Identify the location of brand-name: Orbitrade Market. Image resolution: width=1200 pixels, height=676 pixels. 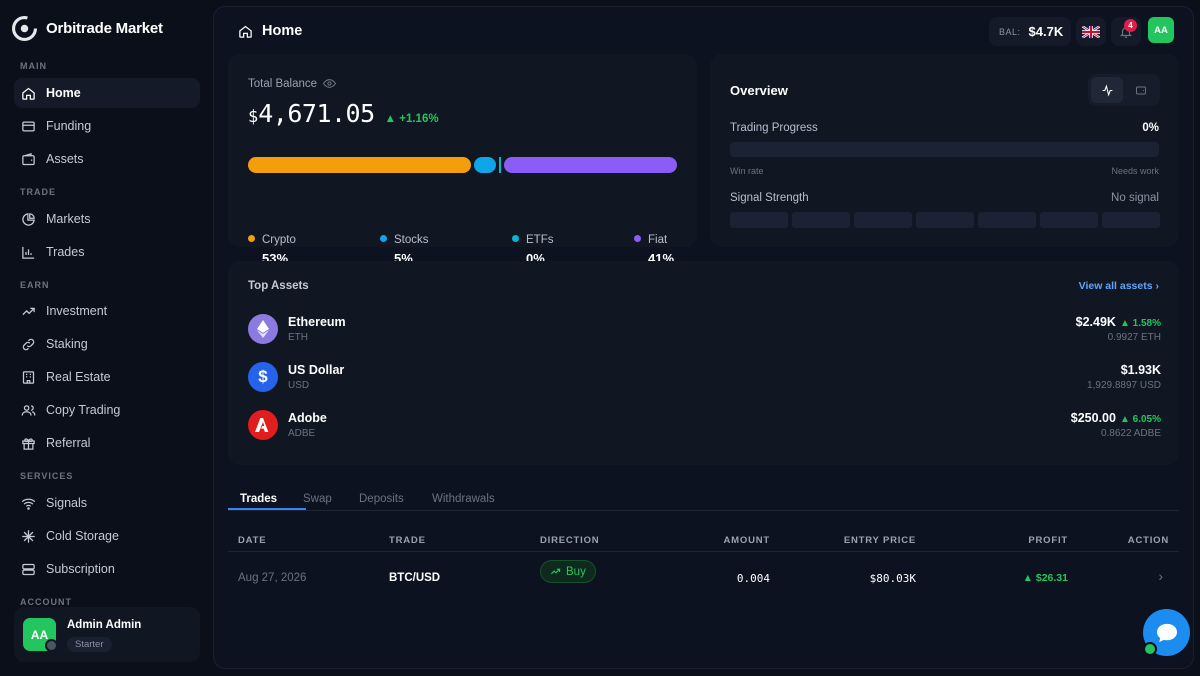
(104, 28).